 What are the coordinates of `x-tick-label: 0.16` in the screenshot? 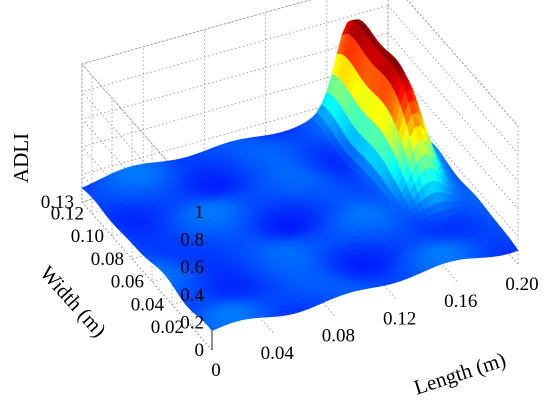 It's located at (460, 301).